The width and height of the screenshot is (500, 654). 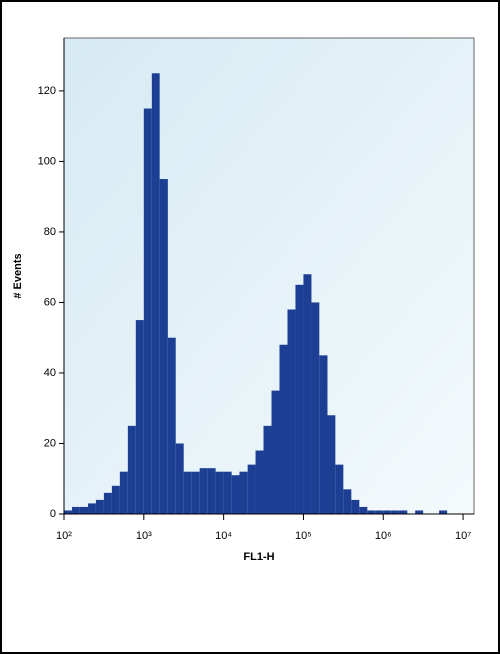 What do you see at coordinates (50, 443) in the screenshot?
I see `y-tick-label: 20` at bounding box center [50, 443].